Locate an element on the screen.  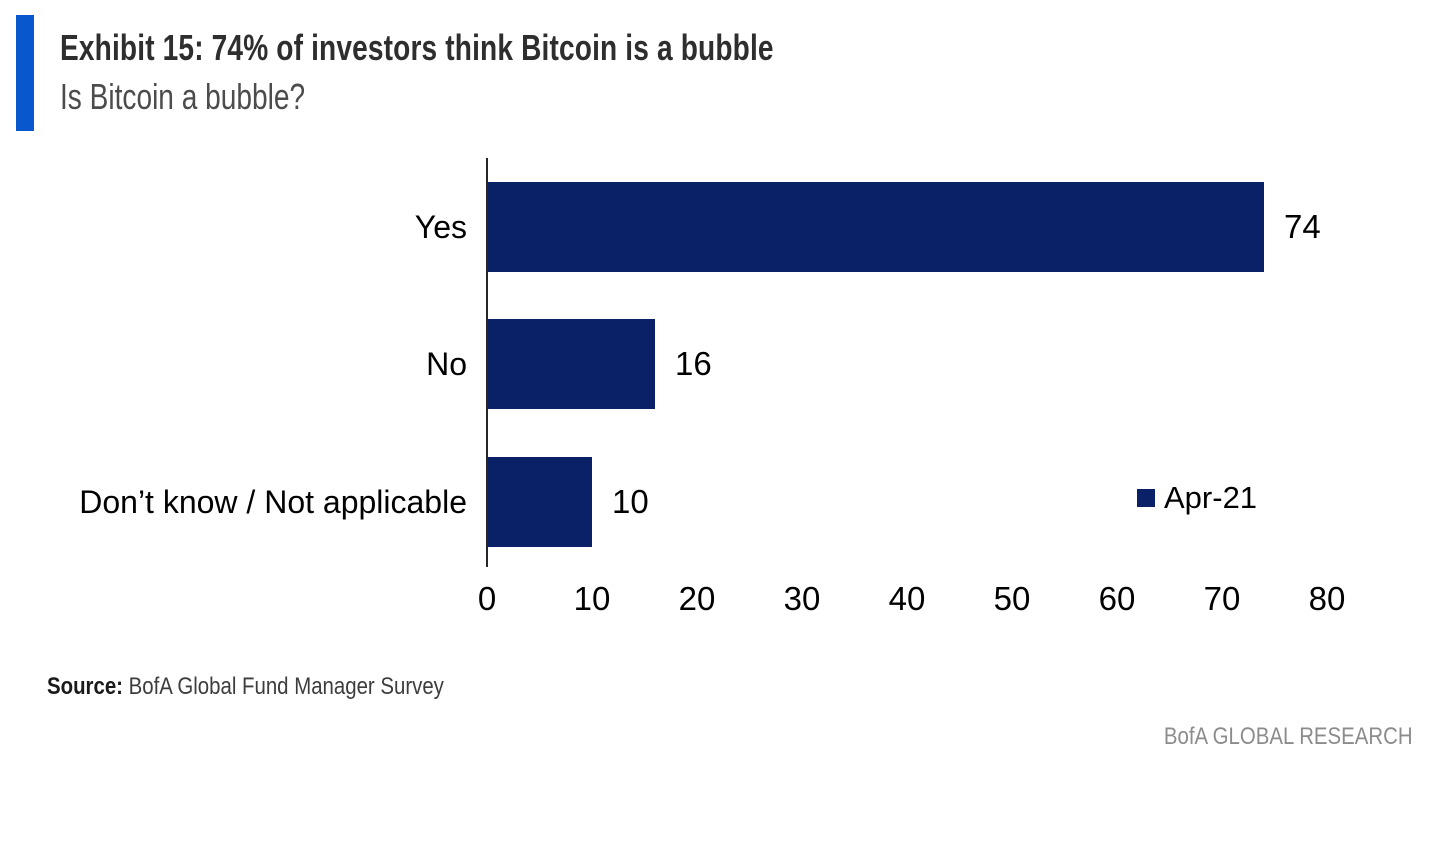
legend: Apr-21 is located at coordinates (1197, 497).